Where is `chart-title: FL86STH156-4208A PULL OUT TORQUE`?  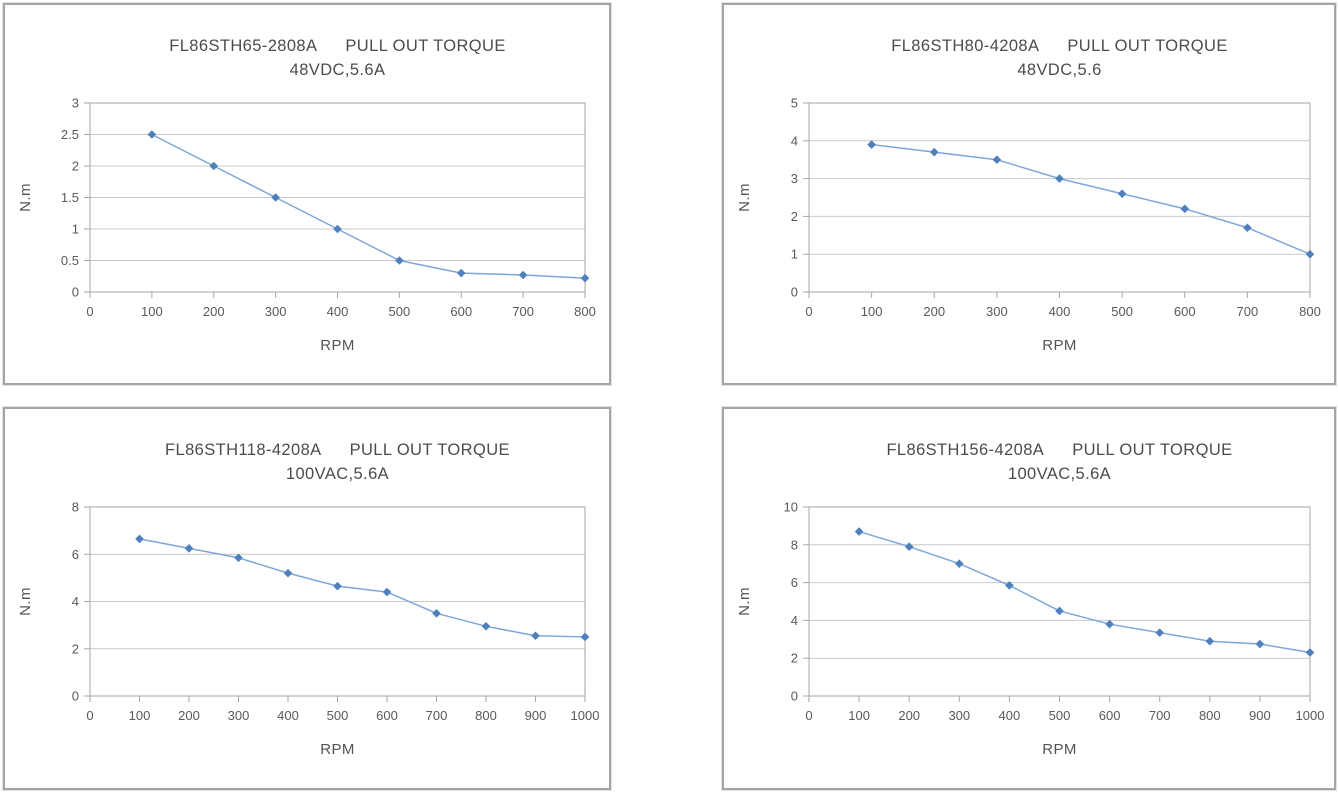
chart-title: FL86STH156-4208A PULL OUT TORQUE is located at coordinates (1059, 450).